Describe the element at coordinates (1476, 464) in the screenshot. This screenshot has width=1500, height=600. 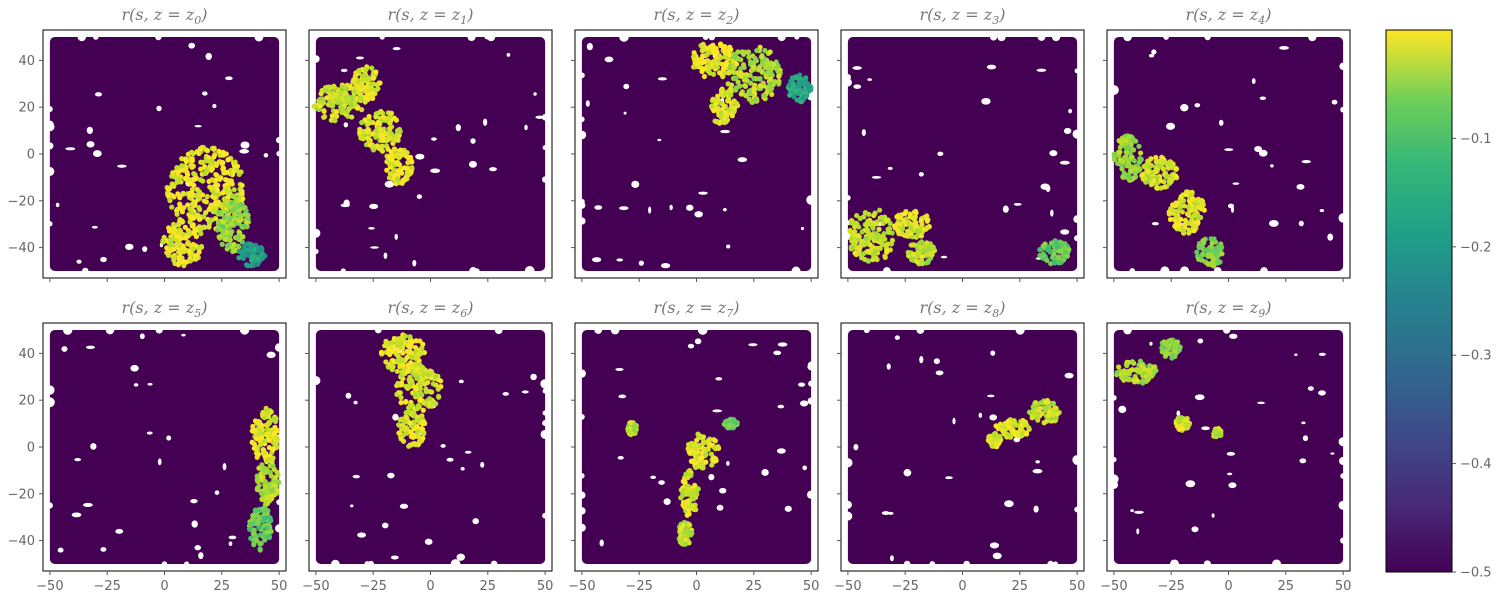
I see `colorbar-tick-label: −0.4` at that location.